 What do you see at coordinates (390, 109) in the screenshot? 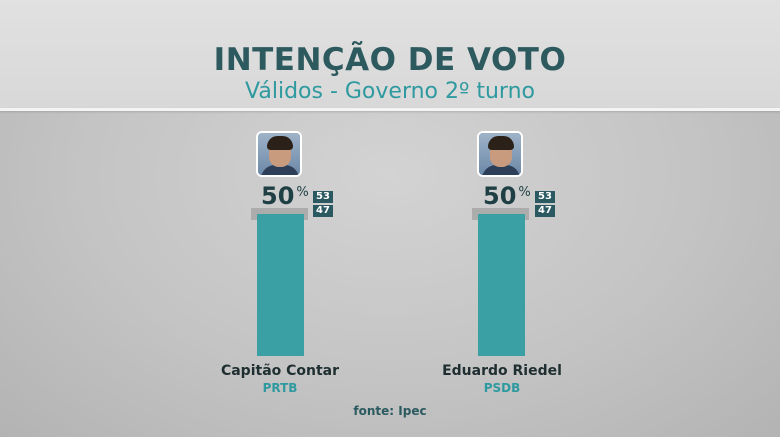
I see `header-divider` at bounding box center [390, 109].